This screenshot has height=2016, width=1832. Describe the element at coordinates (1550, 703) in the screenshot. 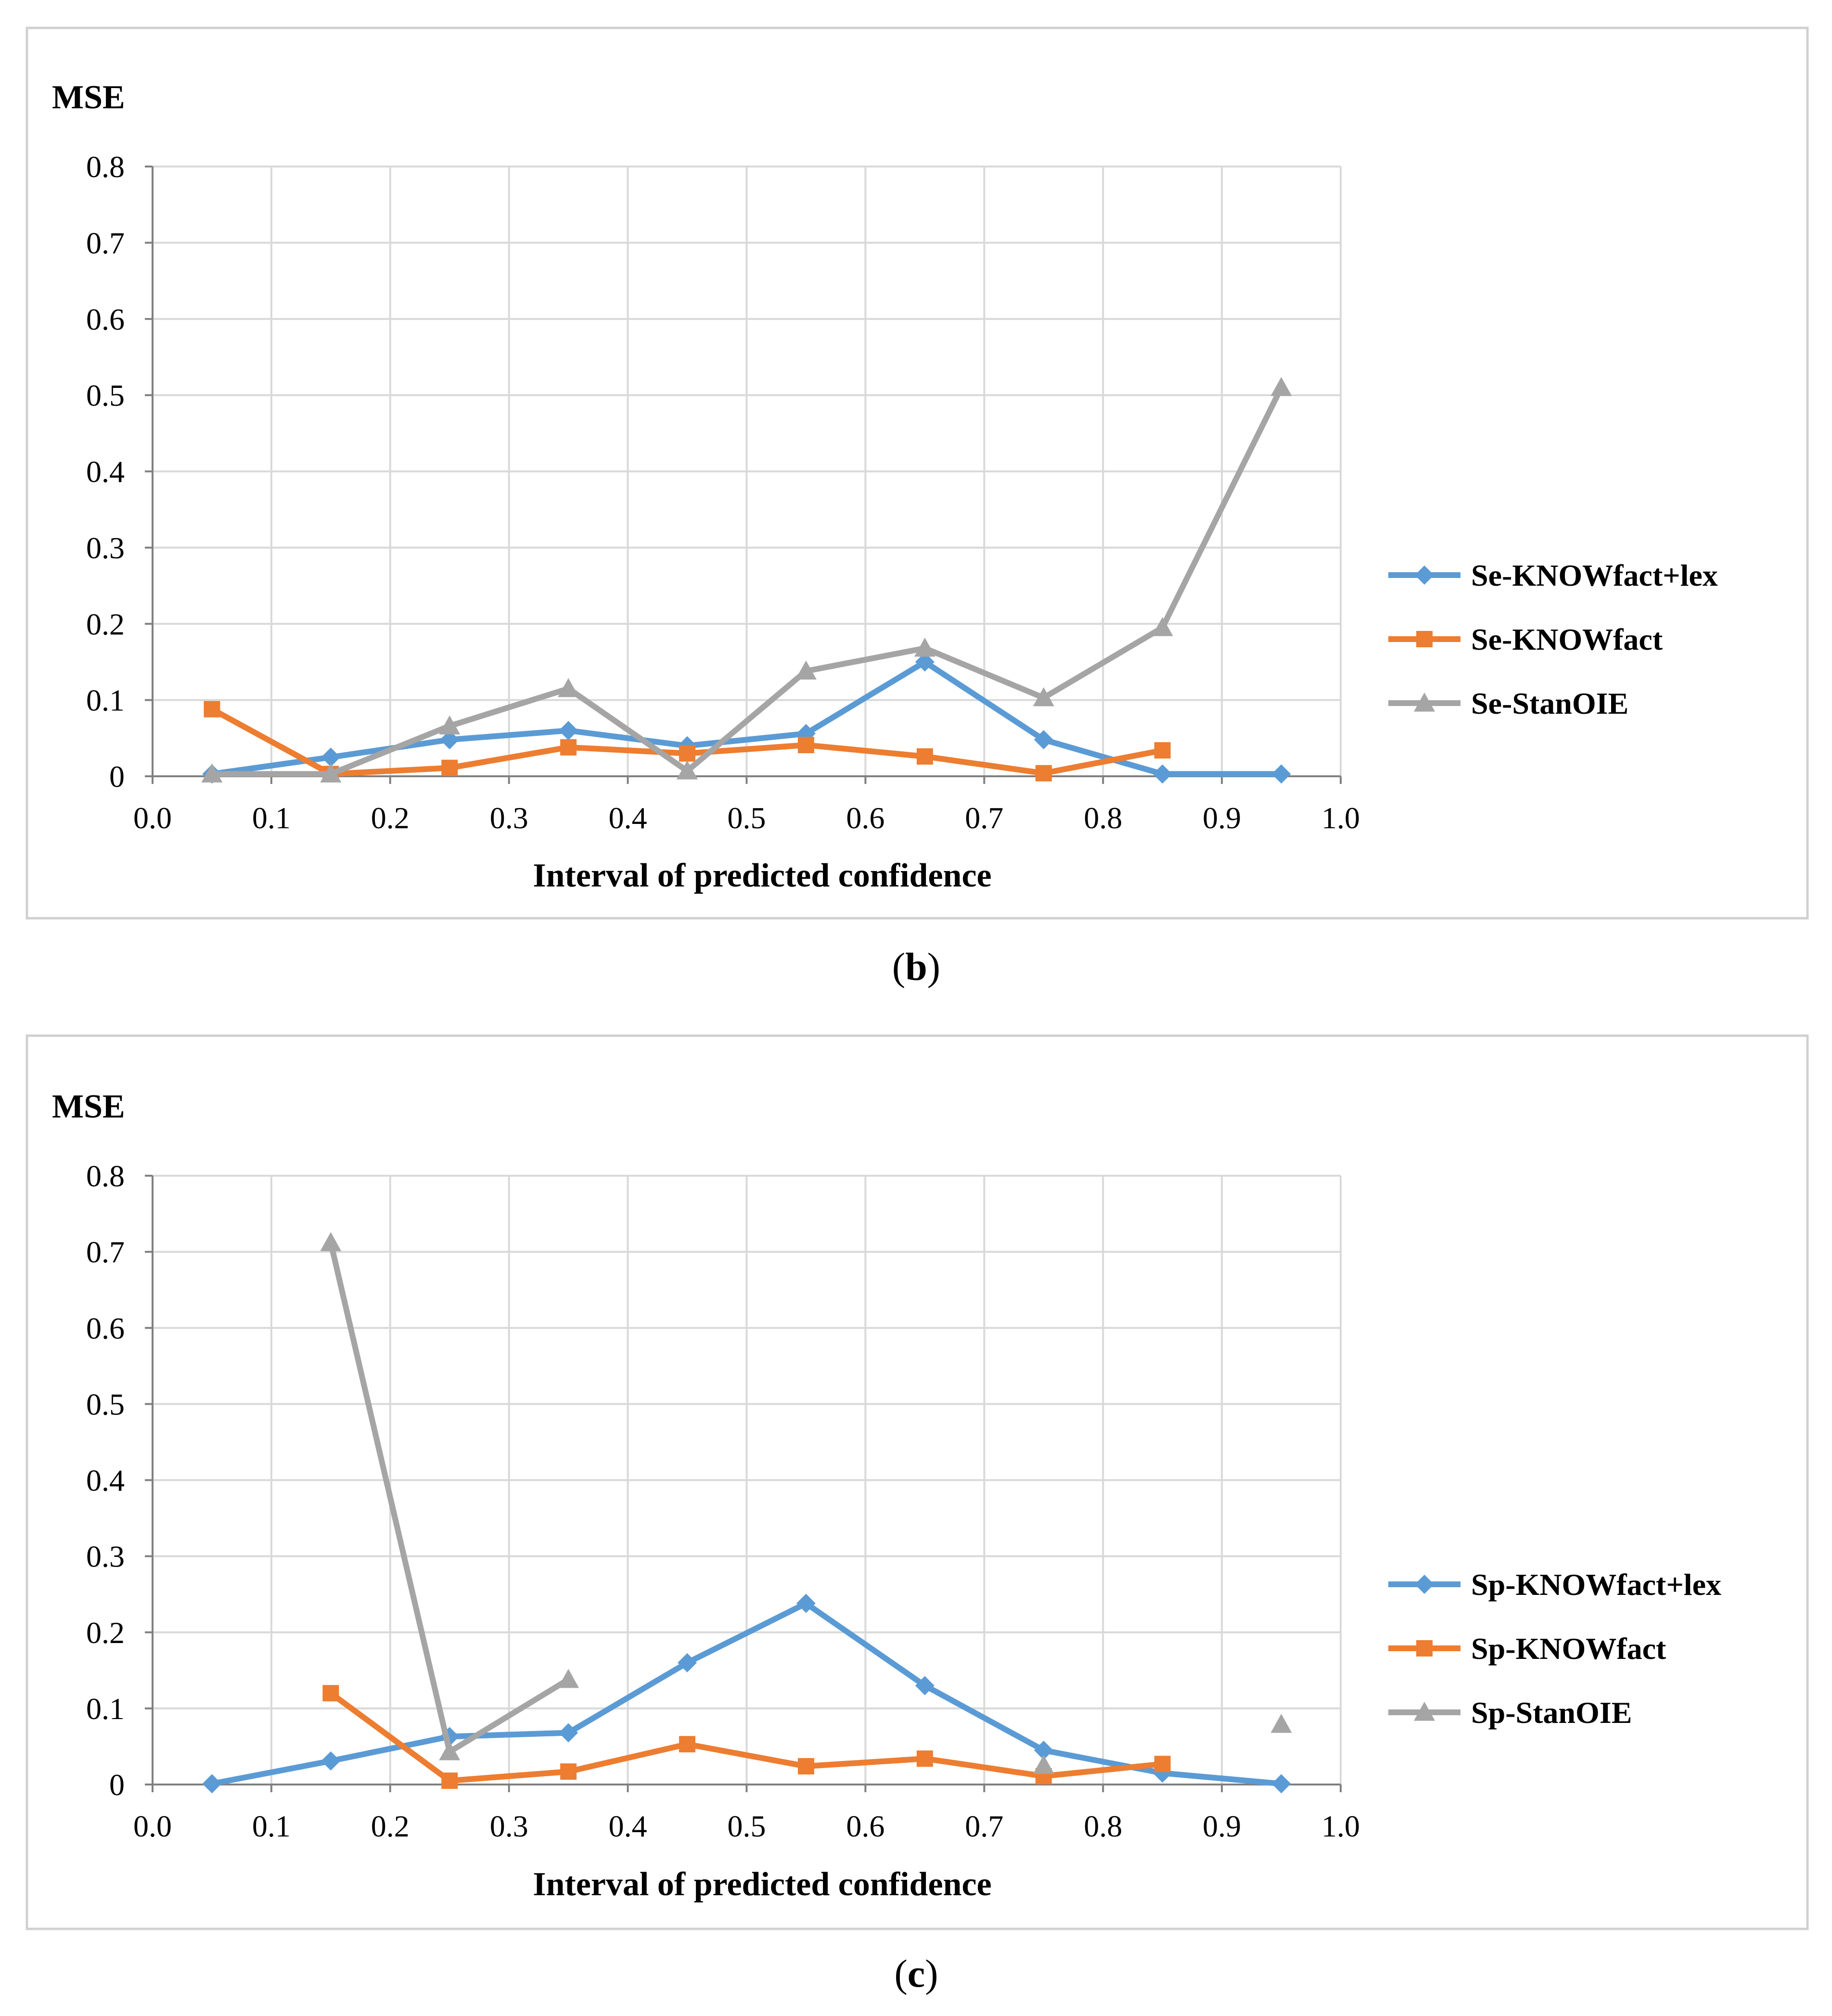

I see `legend-label: Se-StanOIE` at that location.